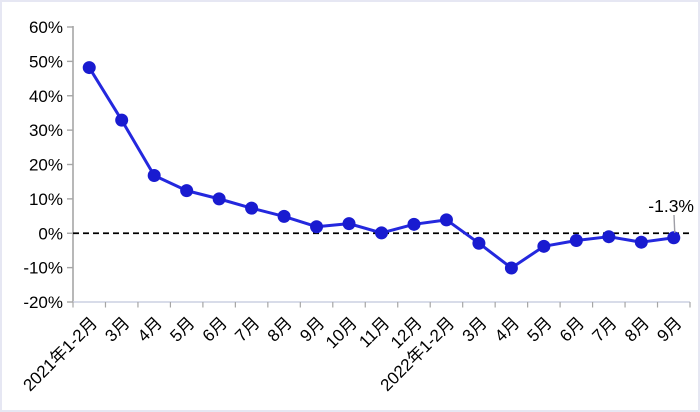 The height and width of the screenshot is (412, 700). What do you see at coordinates (46, 61) in the screenshot?
I see `y-tick-label: 50%` at bounding box center [46, 61].